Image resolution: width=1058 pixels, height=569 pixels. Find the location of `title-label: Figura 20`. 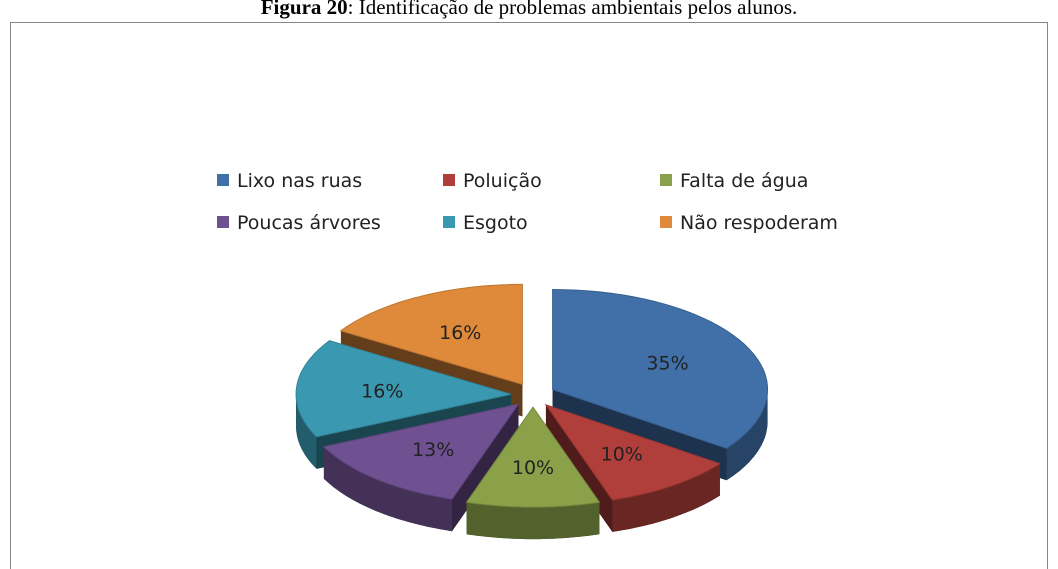

title-label: Figura 20 is located at coordinates (304, 9).